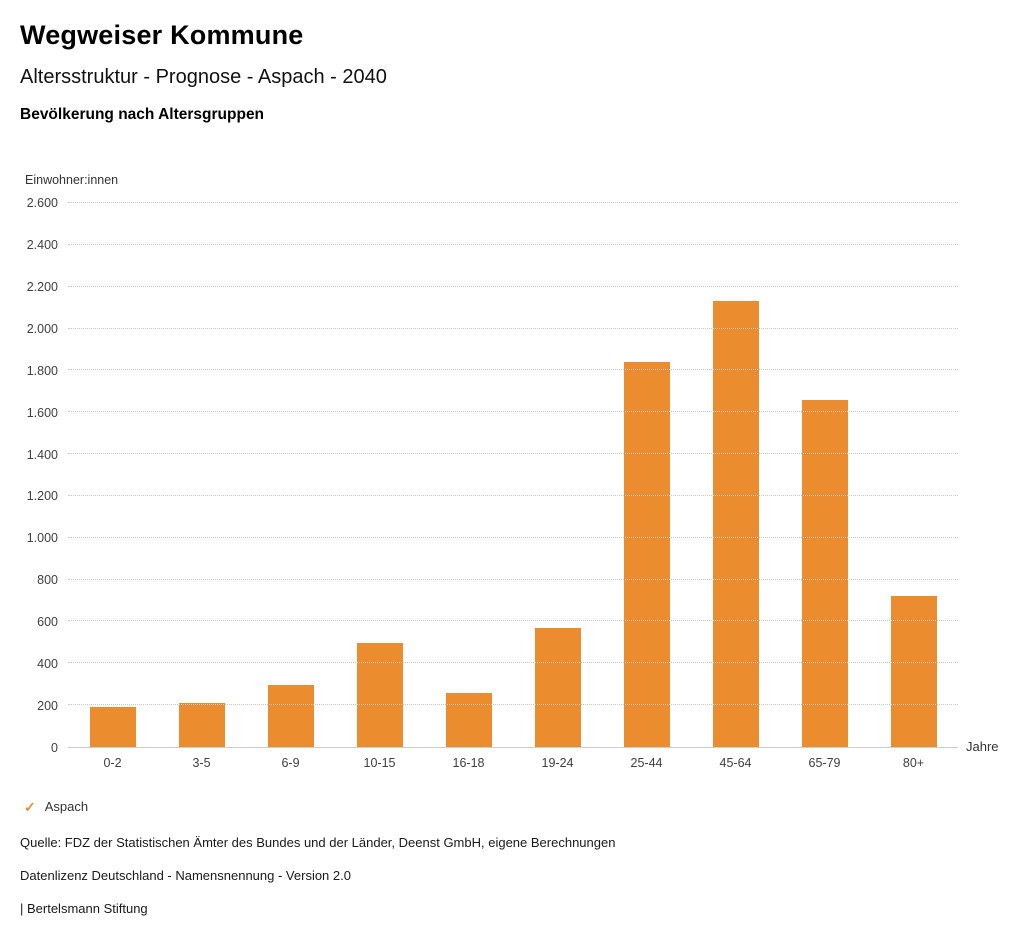 Image resolution: width=1024 pixels, height=946 pixels. Describe the element at coordinates (290, 763) in the screenshot. I see `x-tick-label: 6-9` at that location.